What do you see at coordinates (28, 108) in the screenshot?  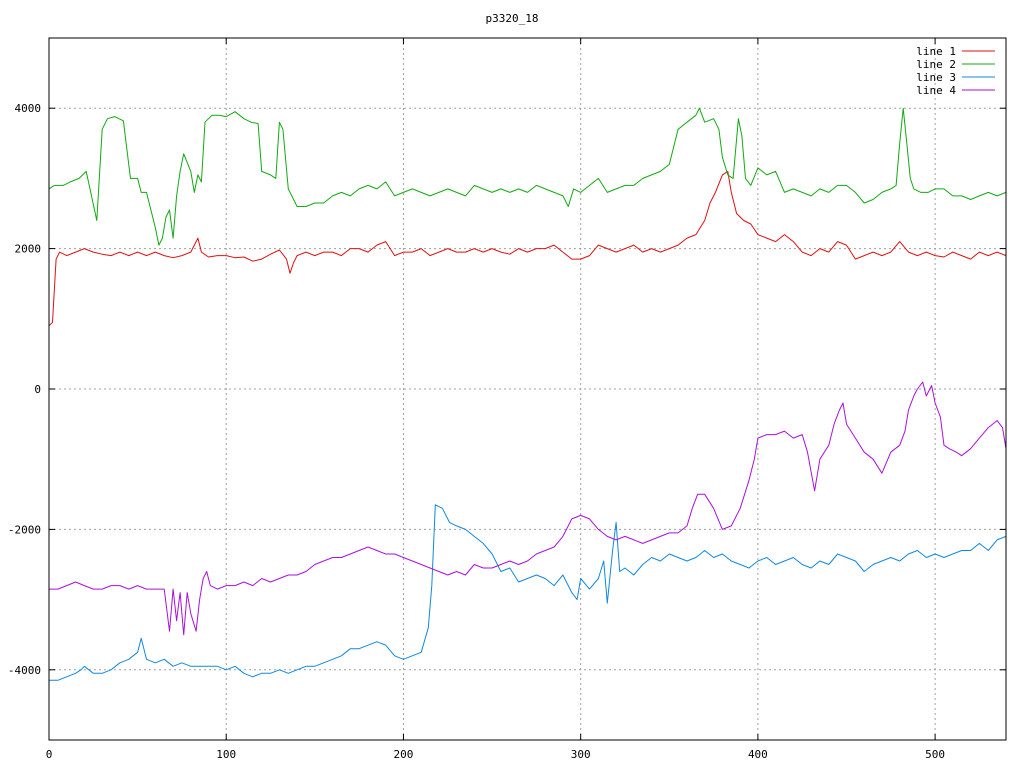 I see `y-tick-label: 4000` at bounding box center [28, 108].